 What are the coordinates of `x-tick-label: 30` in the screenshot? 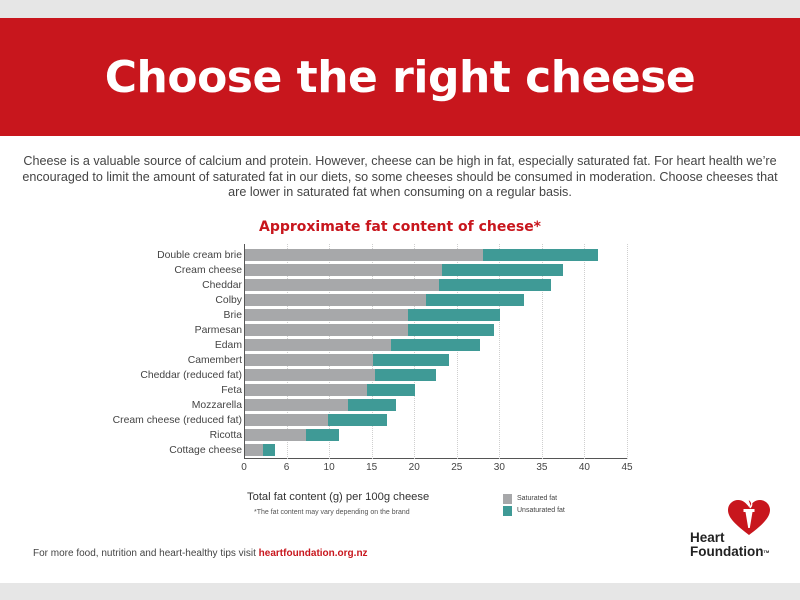 It's located at (499, 467).